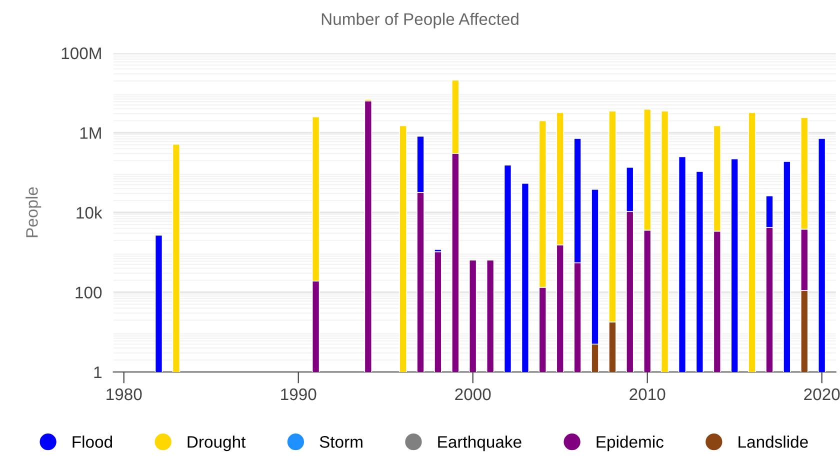  Describe the element at coordinates (124, 394) in the screenshot. I see `x-tick-label: 1980` at that location.